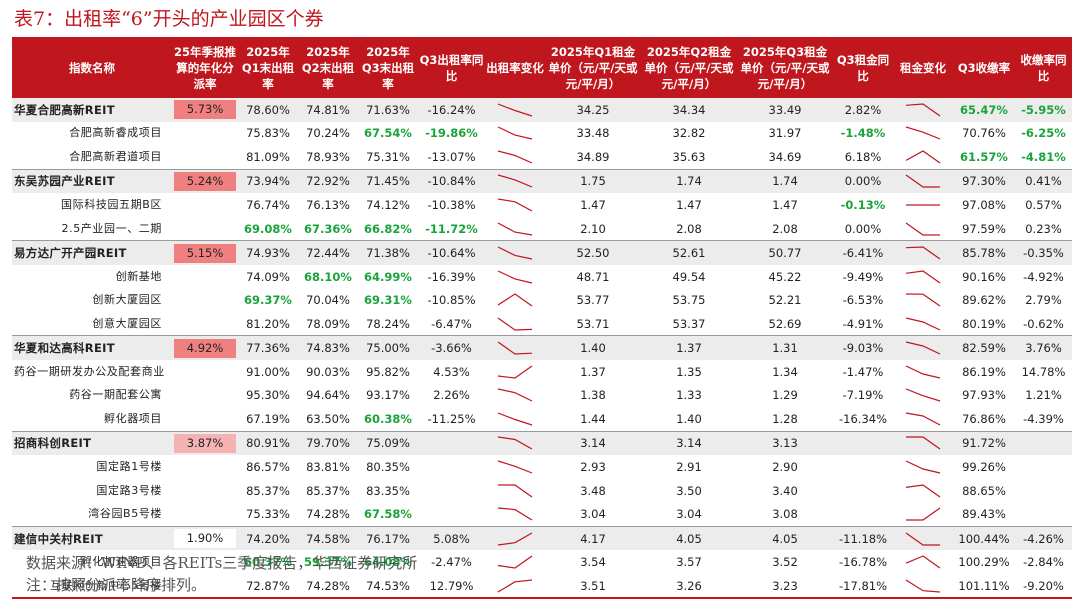 Image resolution: width=1080 pixels, height=608 pixels. I want to click on row-name: 国际科技园五期B区, so click(111, 204).